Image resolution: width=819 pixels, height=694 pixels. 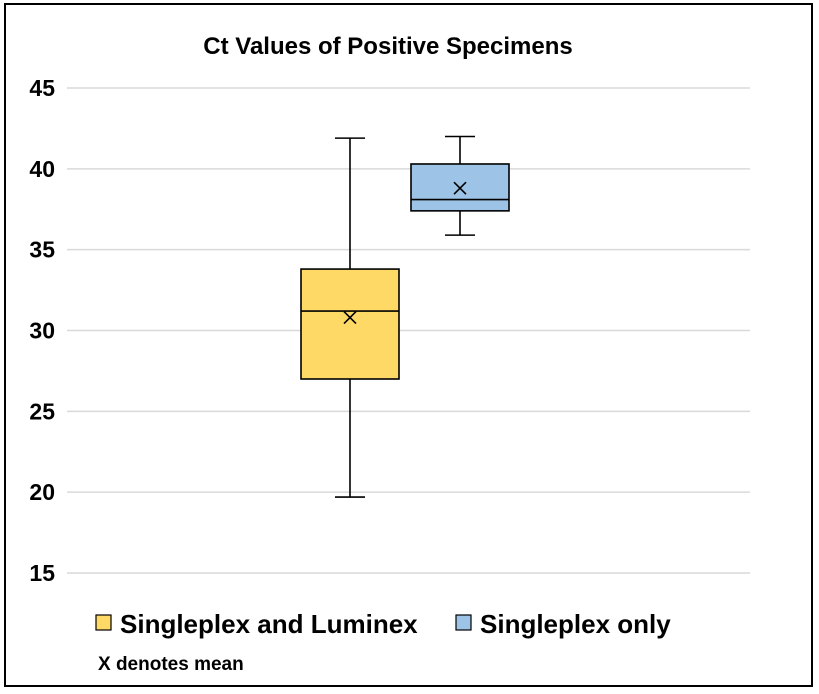 What do you see at coordinates (269, 624) in the screenshot?
I see `legend-label: Singleplex and Luminex` at bounding box center [269, 624].